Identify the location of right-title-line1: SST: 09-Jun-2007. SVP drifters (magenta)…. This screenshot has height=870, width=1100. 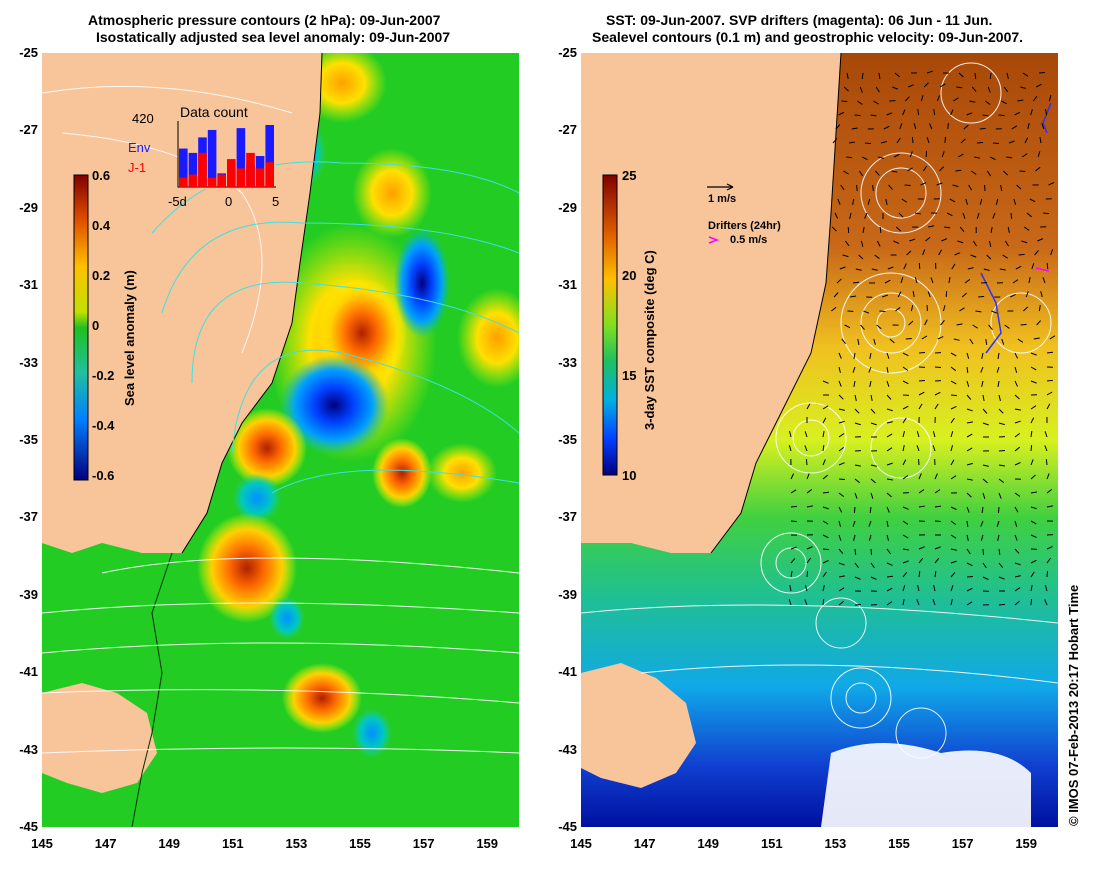
(799, 20).